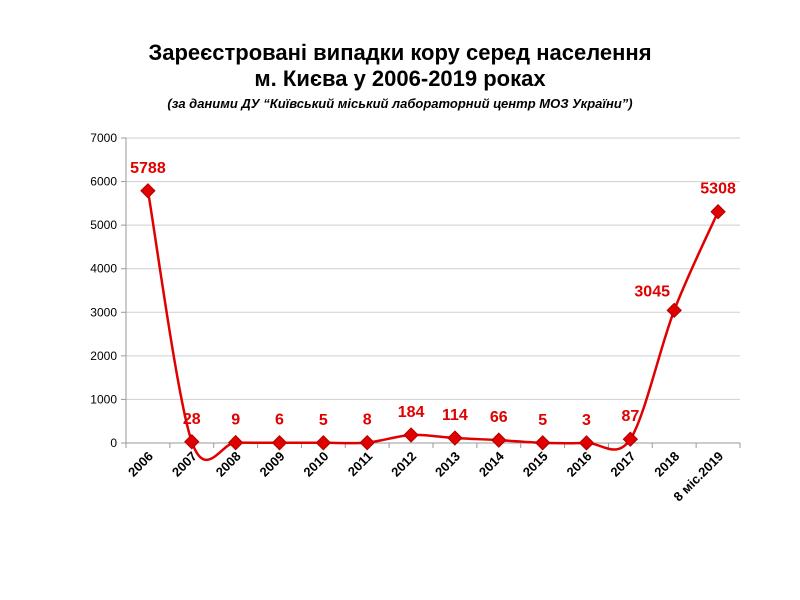 This screenshot has height=600, width=800. Describe the element at coordinates (367, 420) in the screenshot. I see `data-label: 8` at that location.